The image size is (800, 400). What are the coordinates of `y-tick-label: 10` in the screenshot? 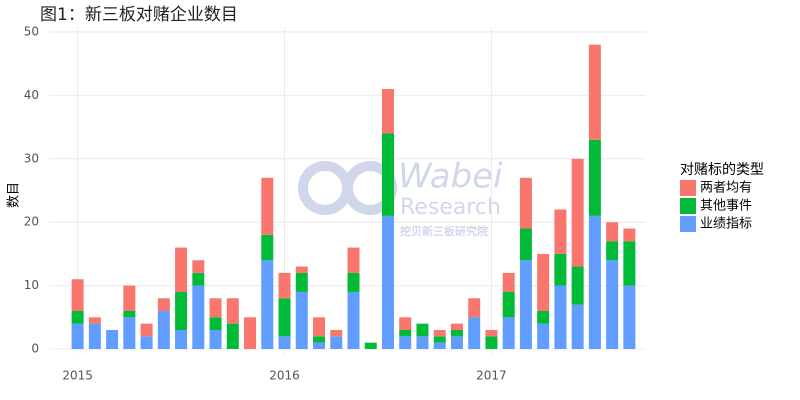 It's located at (31, 285).